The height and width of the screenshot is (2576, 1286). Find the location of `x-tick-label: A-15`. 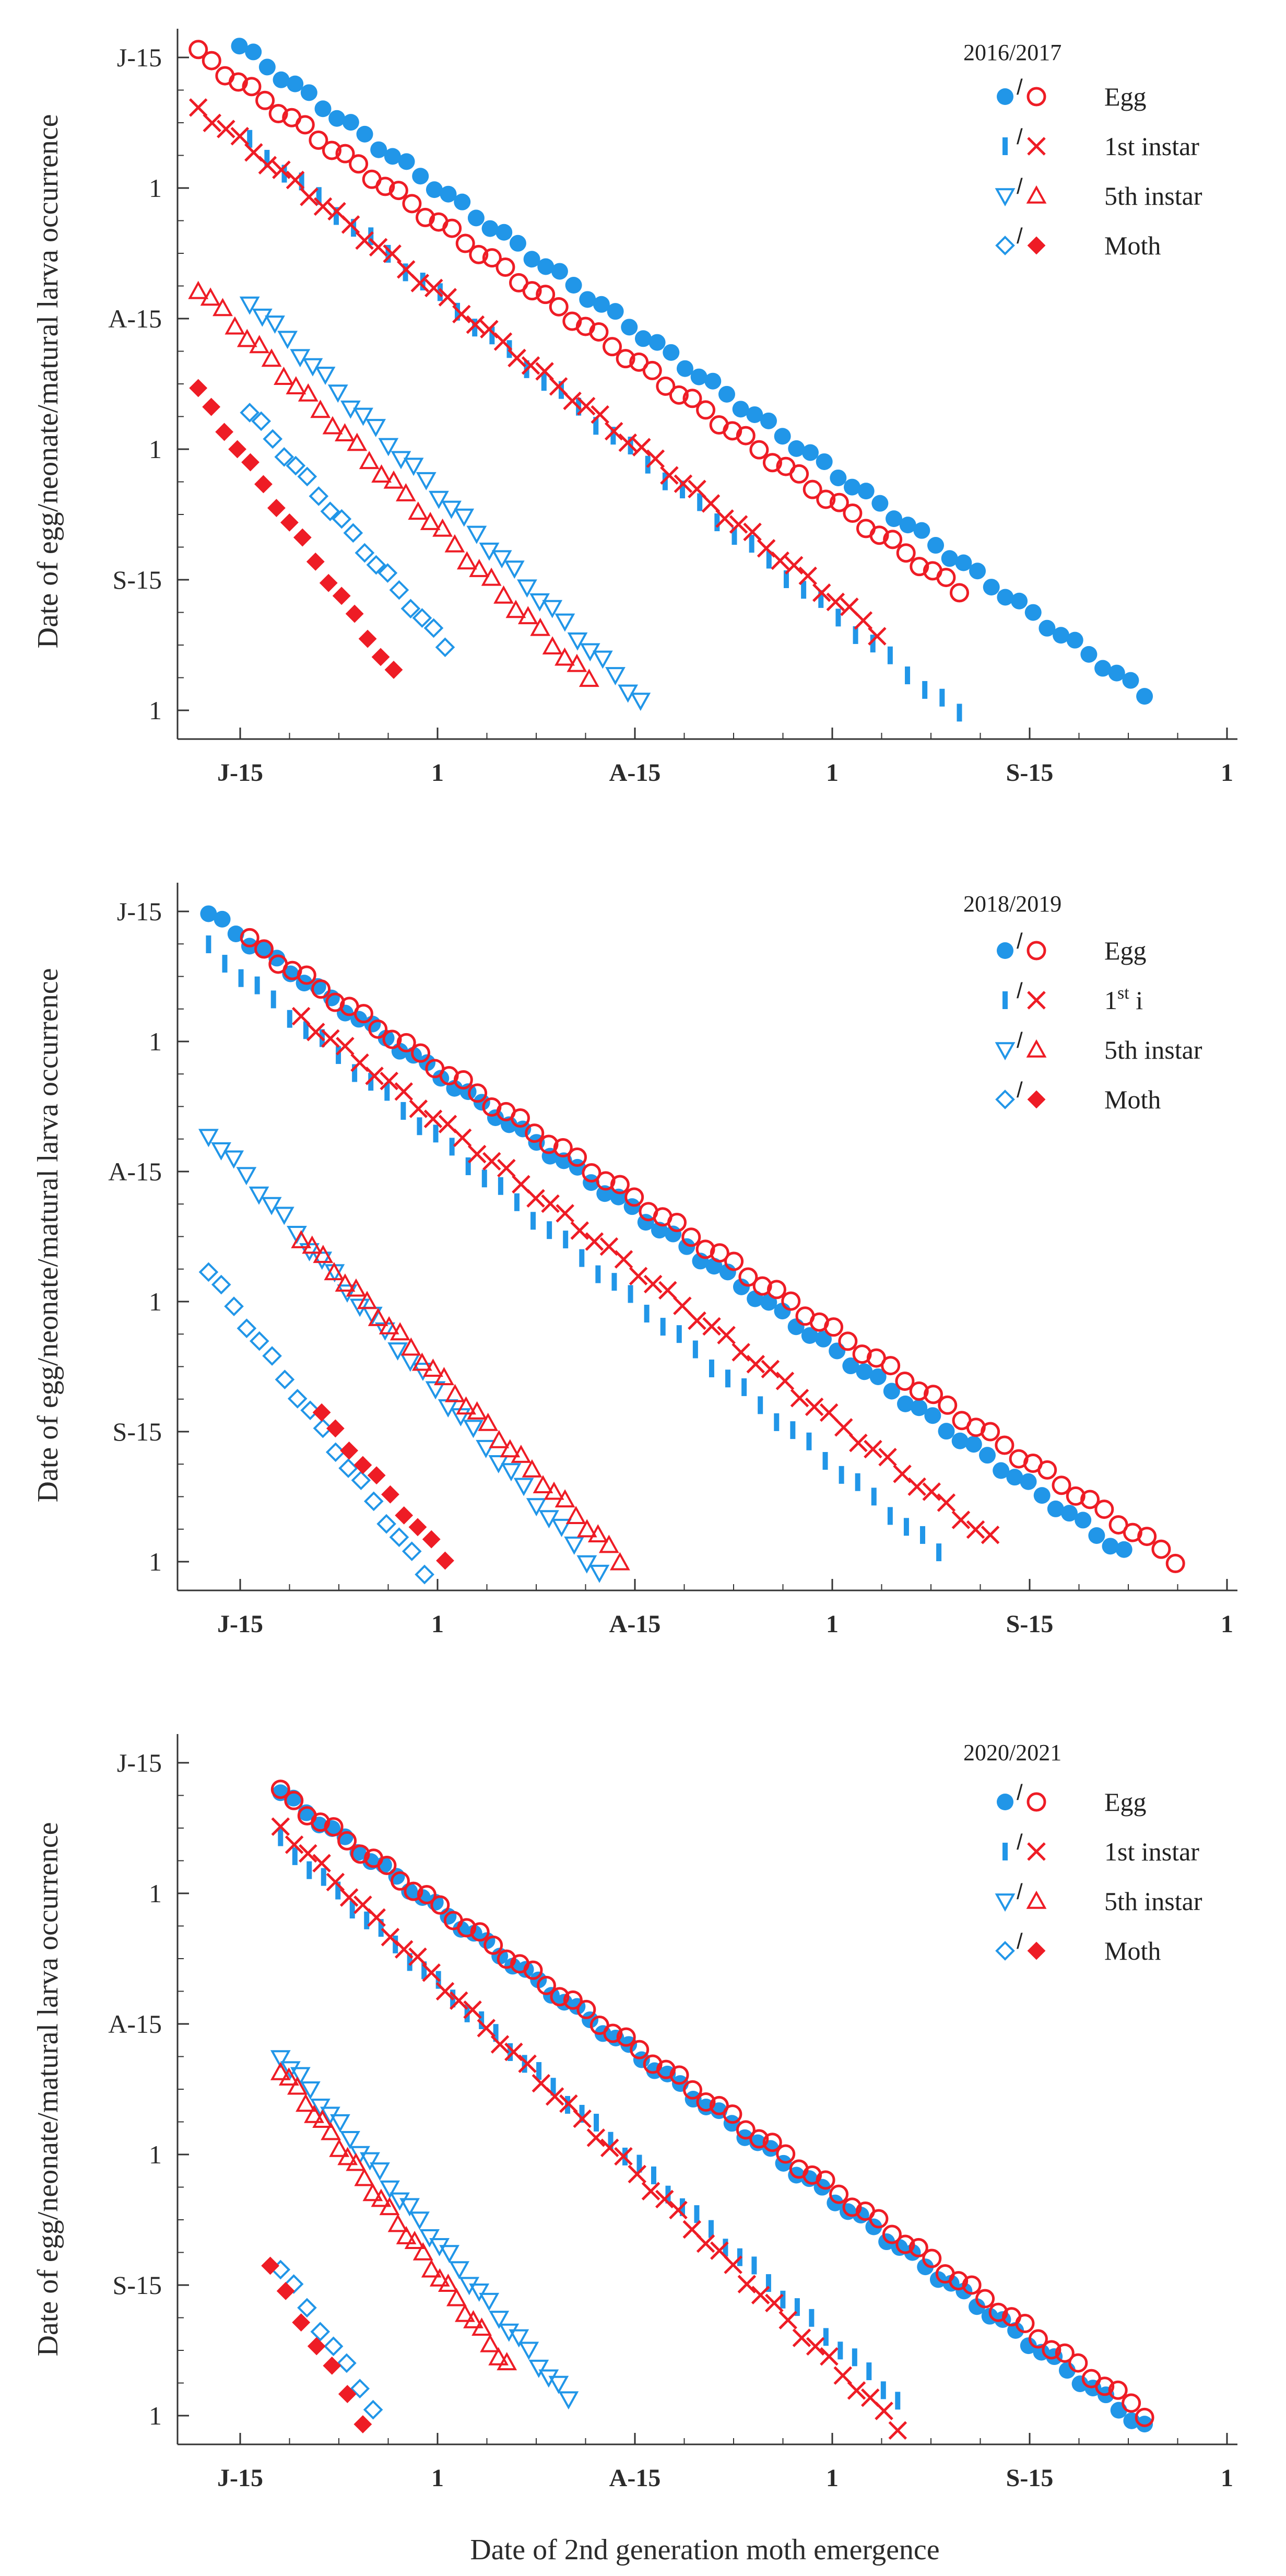

x-tick-label: A-15 is located at coordinates (635, 773).